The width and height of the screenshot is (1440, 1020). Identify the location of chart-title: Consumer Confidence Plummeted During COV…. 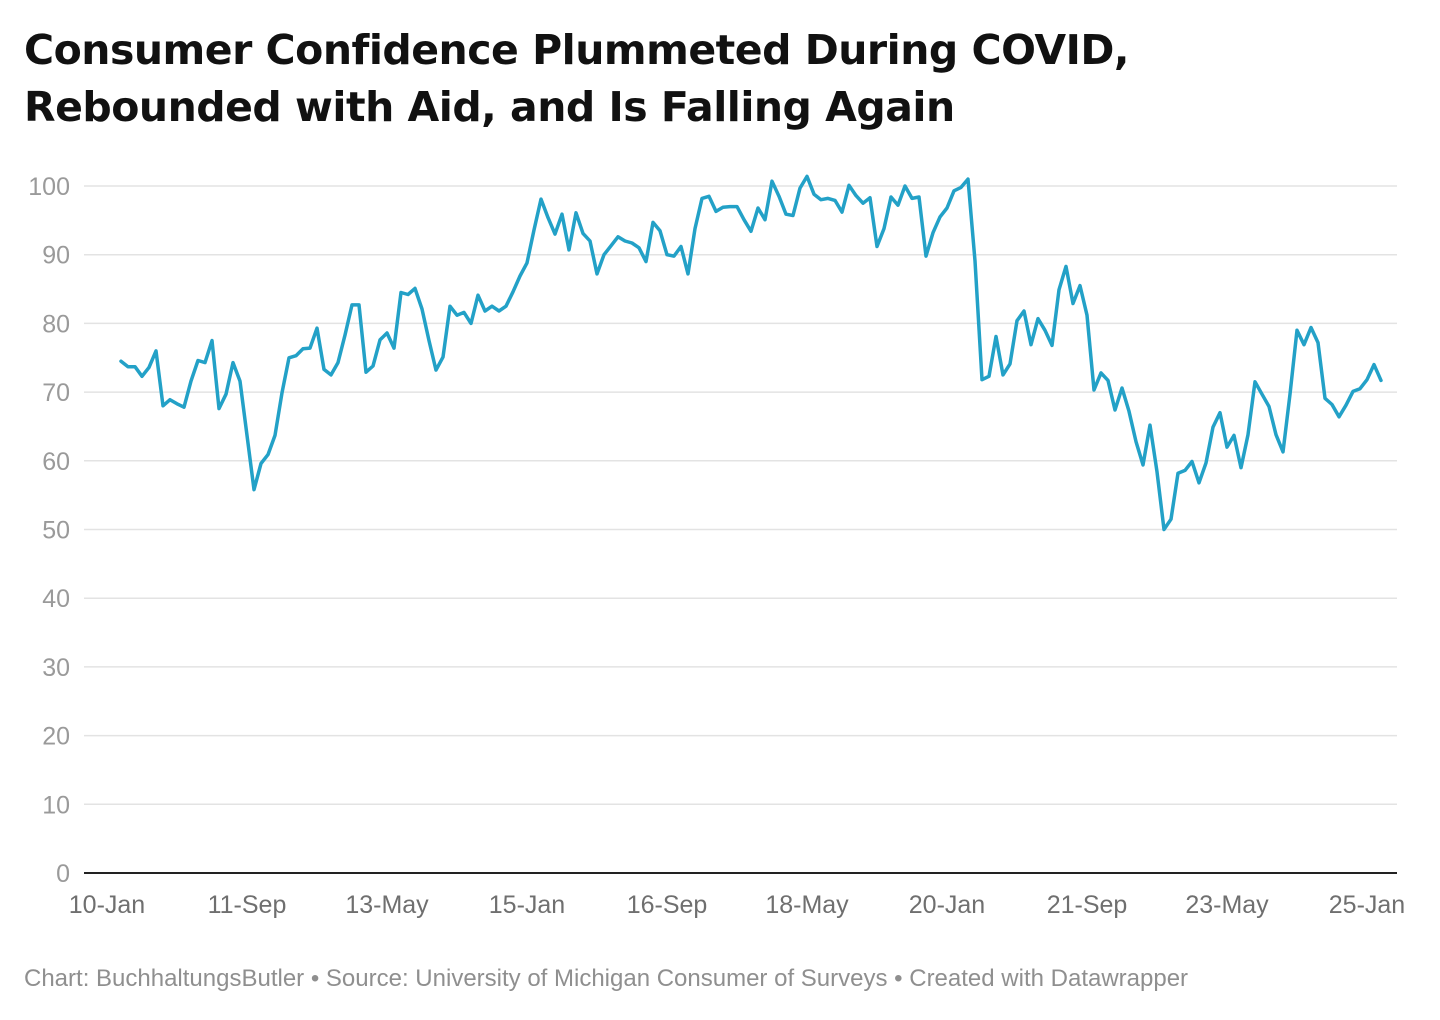
(719, 79).